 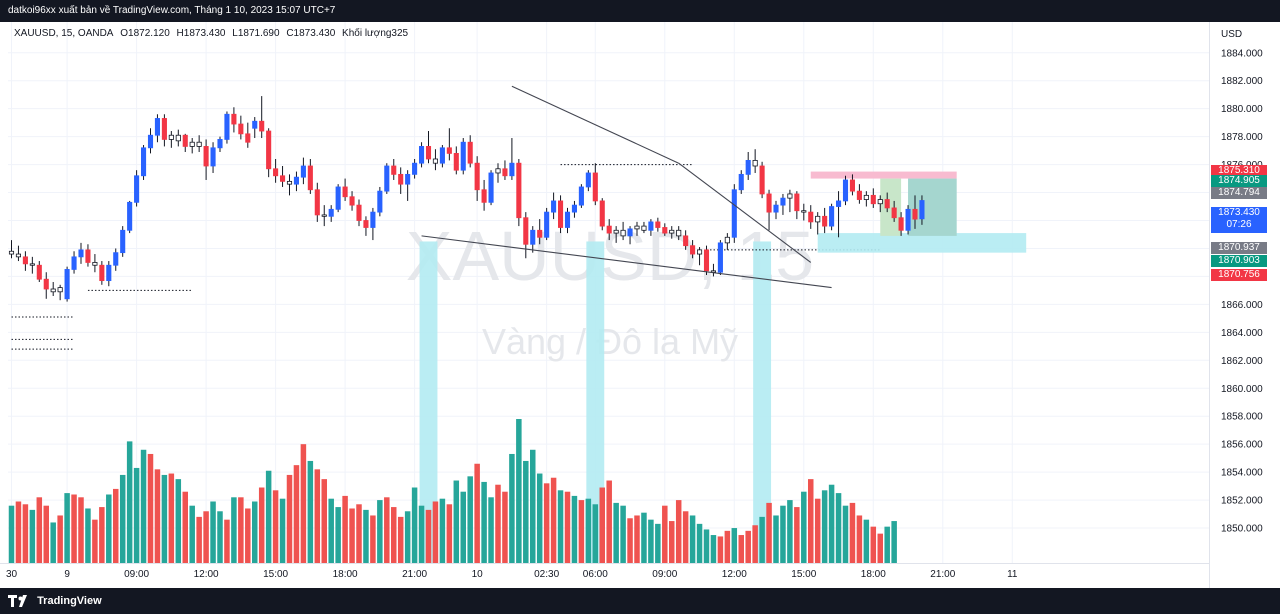 What do you see at coordinates (1012, 574) in the screenshot?
I see `x-tick-label: 11` at bounding box center [1012, 574].